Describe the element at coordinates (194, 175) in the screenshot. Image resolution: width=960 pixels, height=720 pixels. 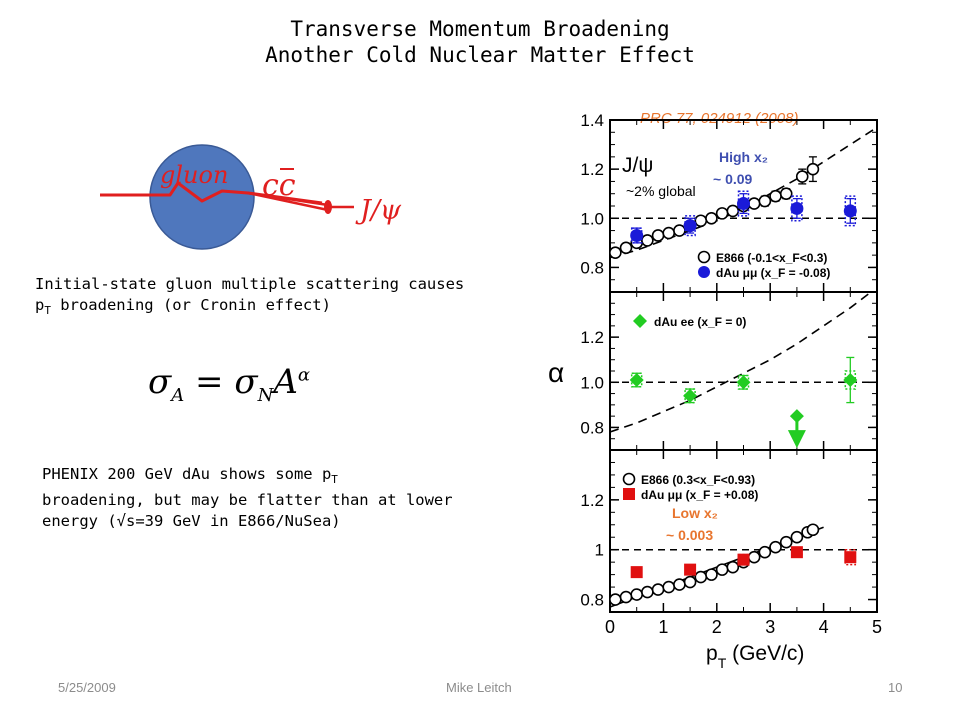
I see `gluon-label: gluon` at that location.